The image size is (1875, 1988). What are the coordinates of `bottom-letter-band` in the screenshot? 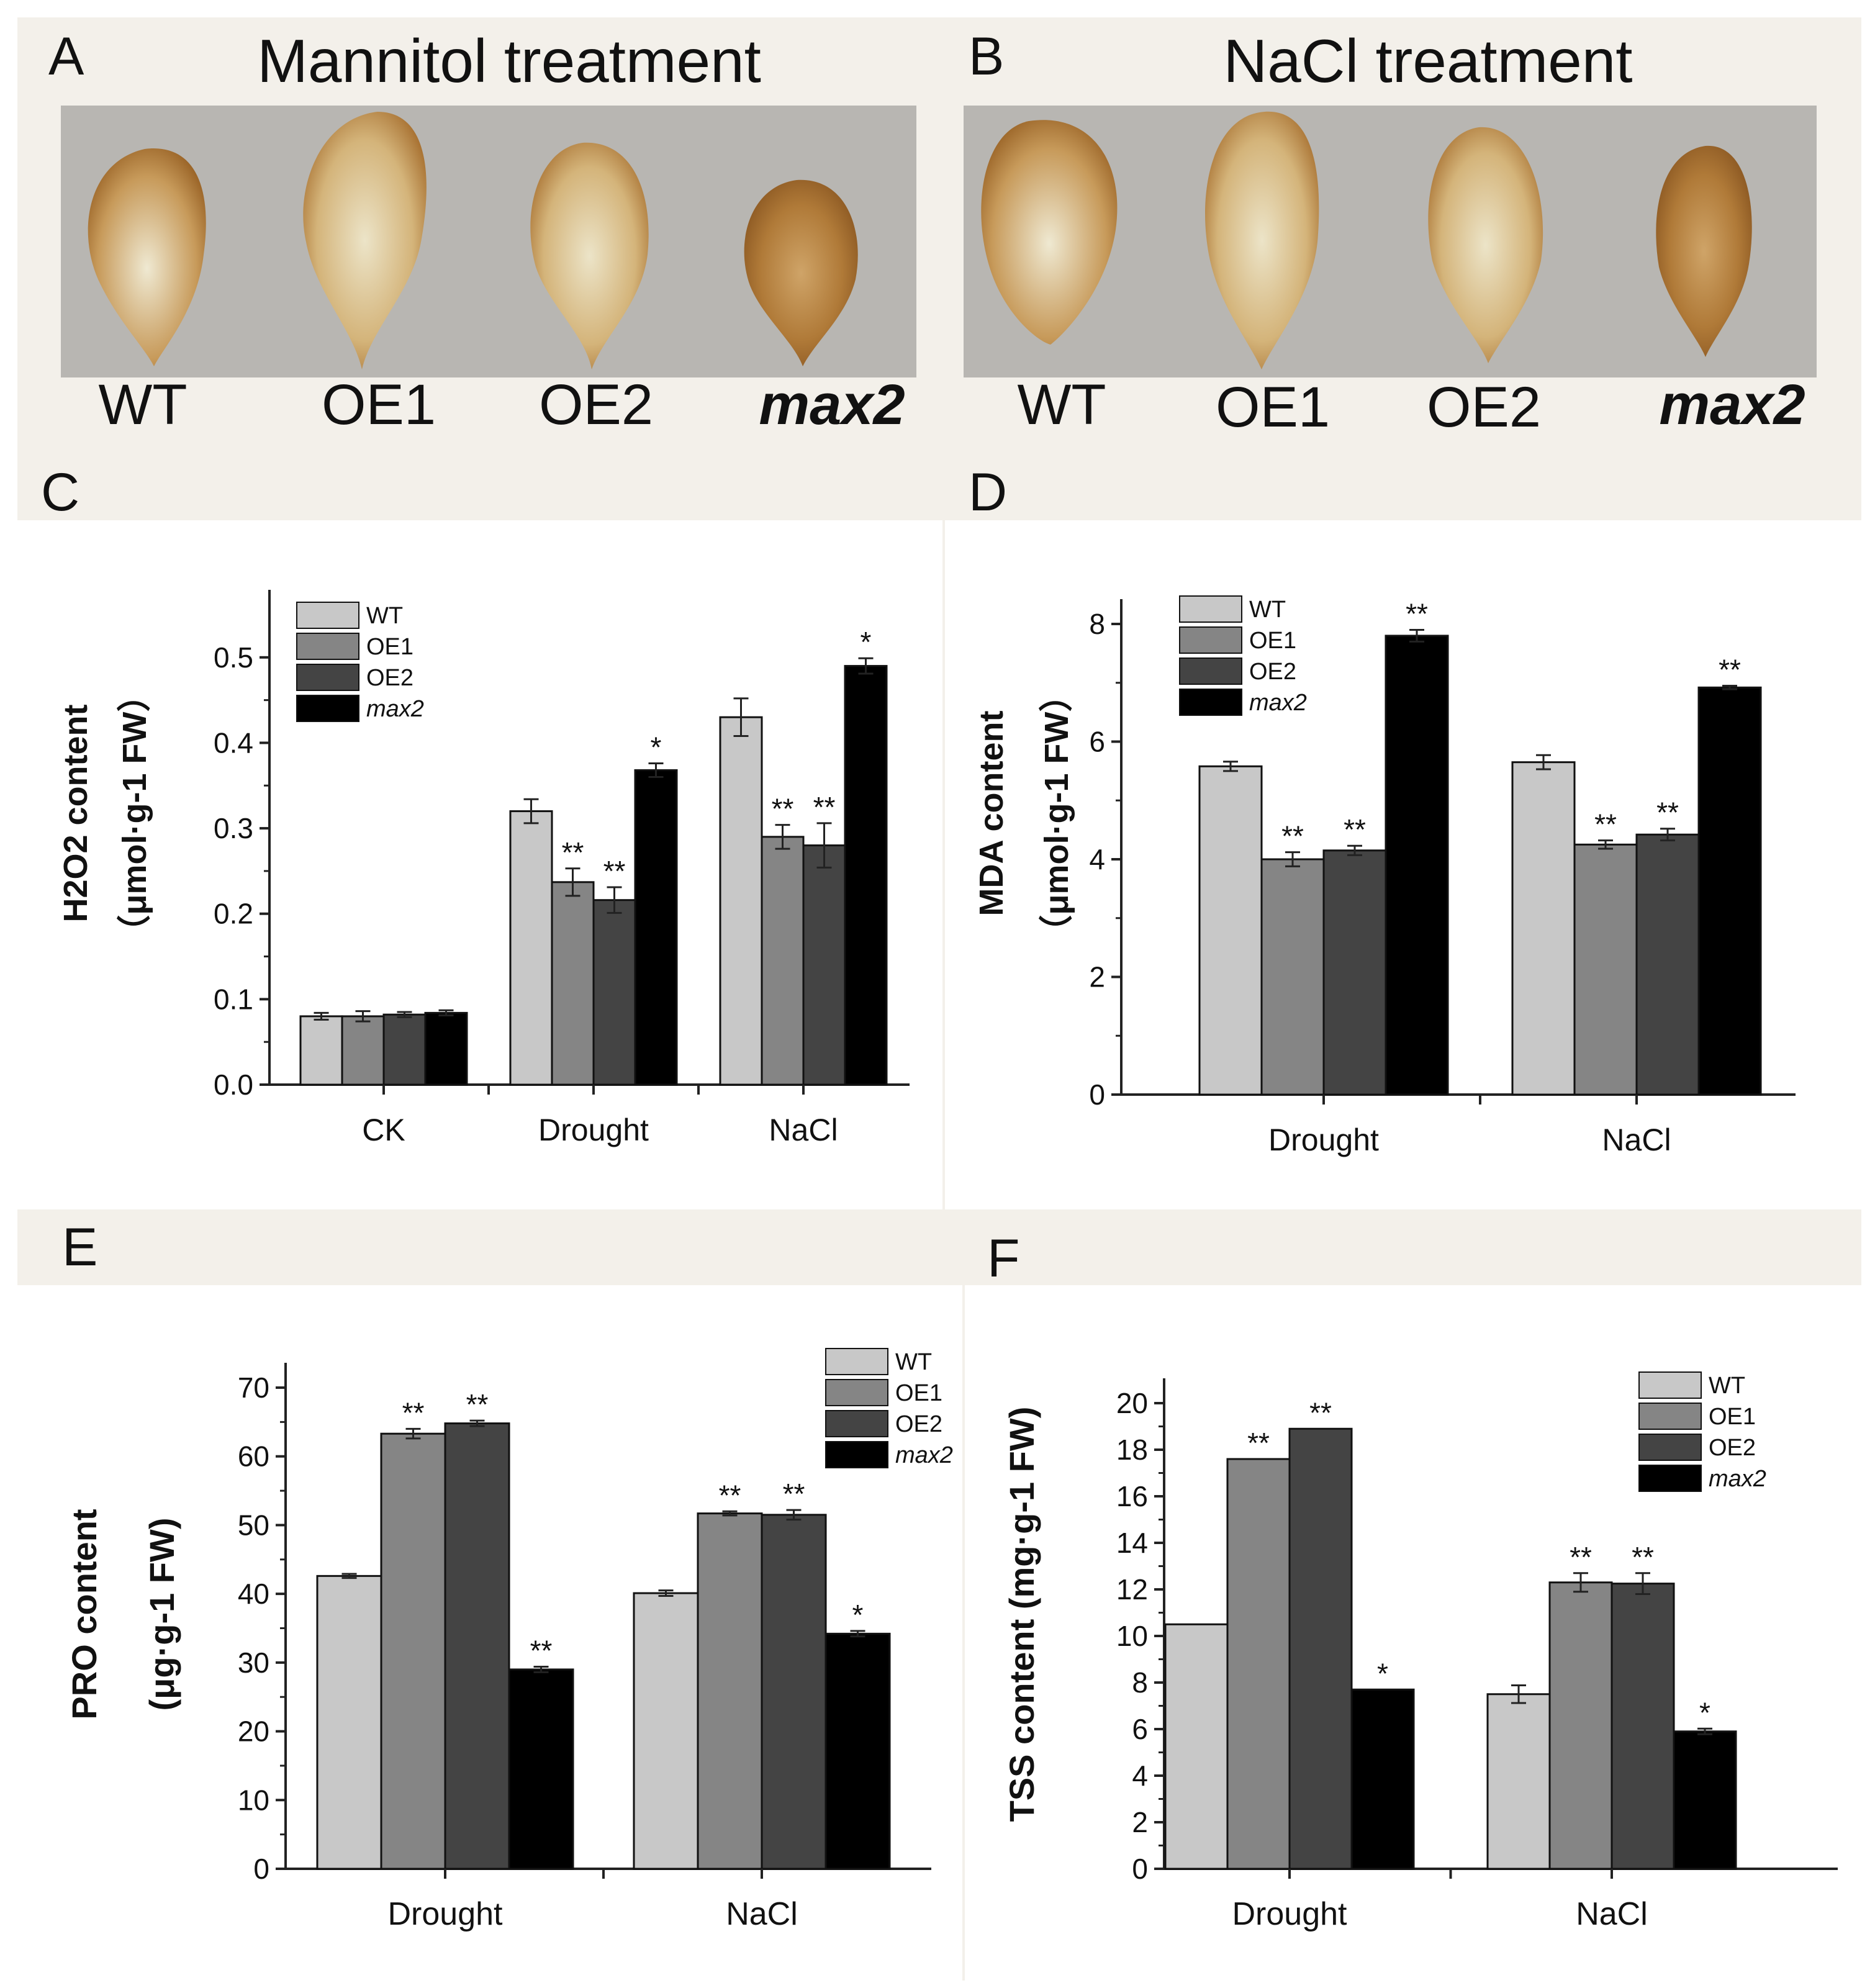 It's located at (939, 1247).